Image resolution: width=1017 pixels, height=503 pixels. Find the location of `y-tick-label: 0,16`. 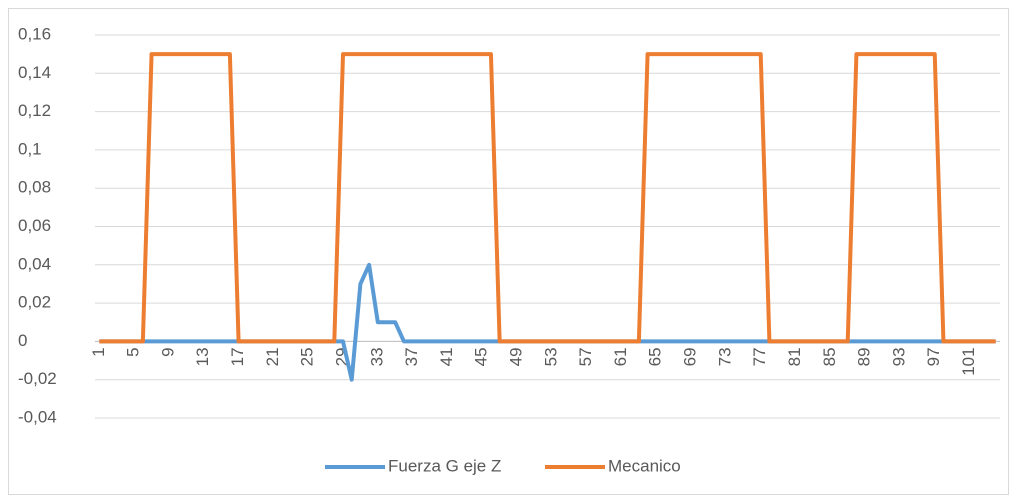

y-tick-label: 0,16 is located at coordinates (34, 33).